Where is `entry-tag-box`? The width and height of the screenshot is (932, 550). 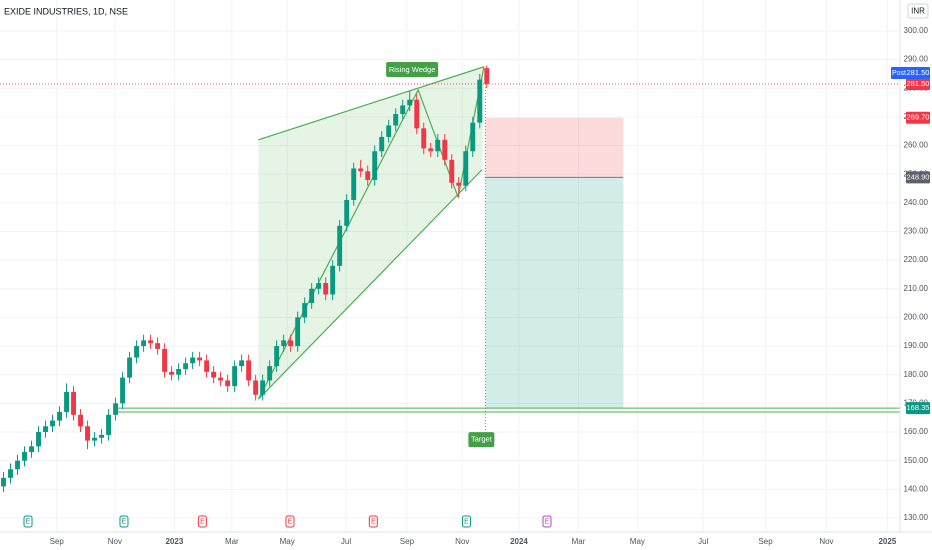
entry-tag-box is located at coordinates (918, 177).